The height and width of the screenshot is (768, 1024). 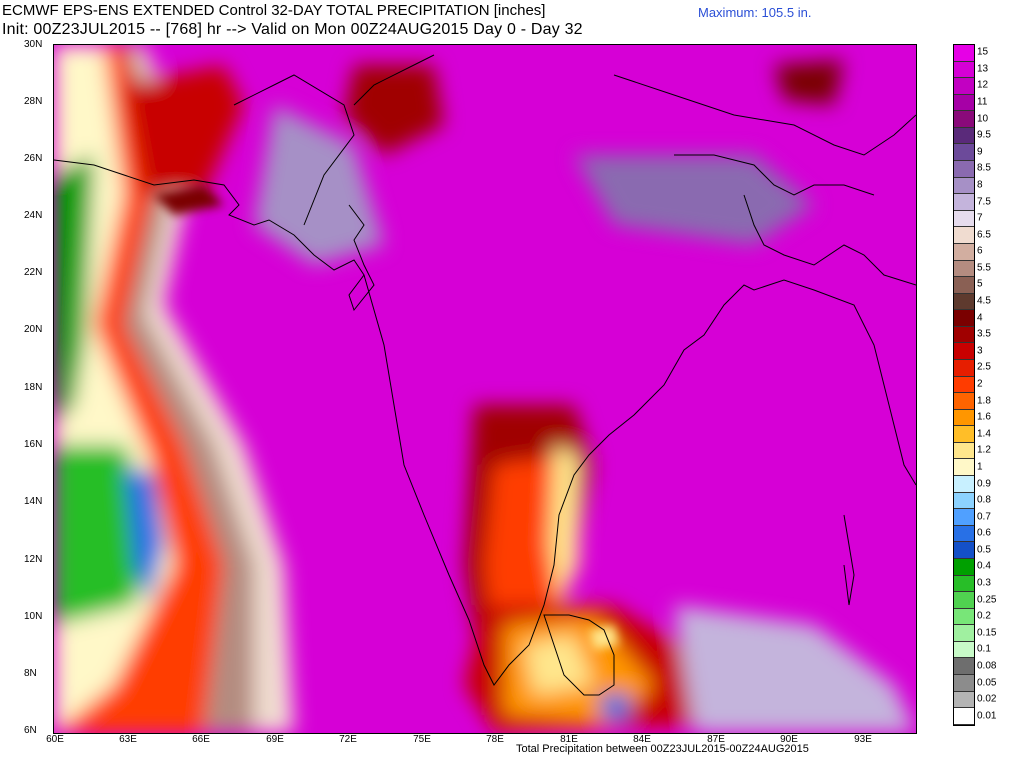 What do you see at coordinates (983, 69) in the screenshot?
I see `legend-label: 13` at bounding box center [983, 69].